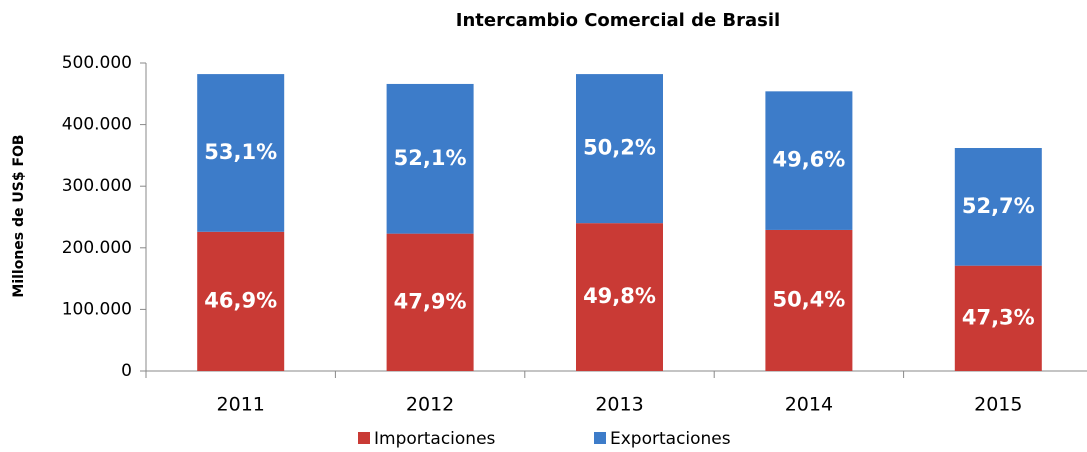 The height and width of the screenshot is (452, 1087). I want to click on y-tick-label: 200.000, so click(97, 248).